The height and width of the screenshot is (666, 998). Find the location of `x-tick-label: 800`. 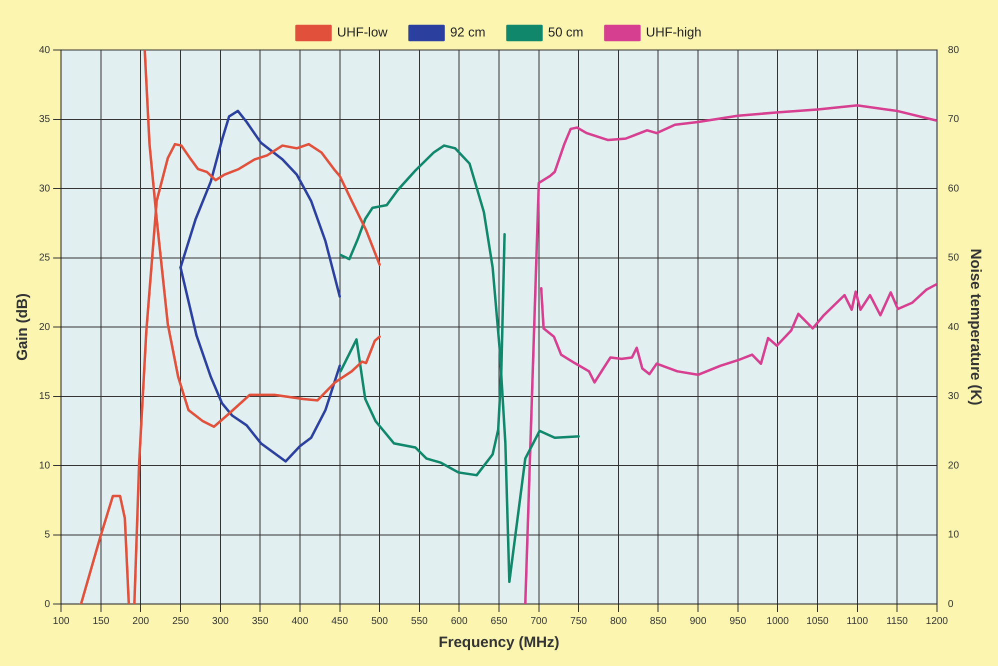

x-tick-label: 800 is located at coordinates (619, 621).